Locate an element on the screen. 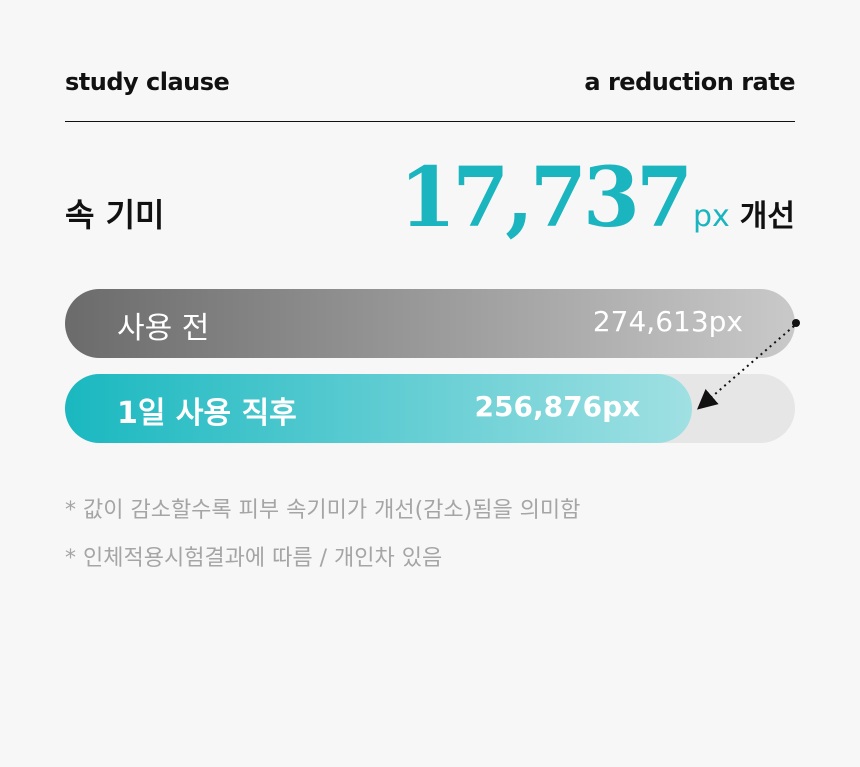 The width and height of the screenshot is (860, 767). metric-label: 속 기미 is located at coordinates (115, 215).